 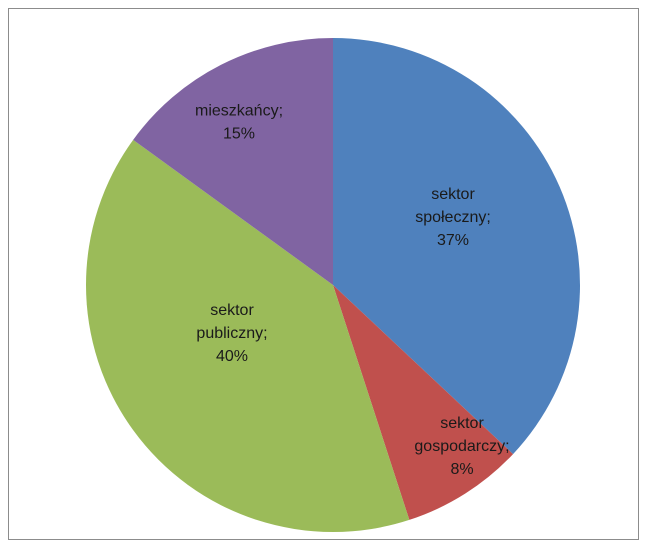 What do you see at coordinates (461, 469) in the screenshot?
I see `slice-label-1-line-2: 8%` at bounding box center [461, 469].